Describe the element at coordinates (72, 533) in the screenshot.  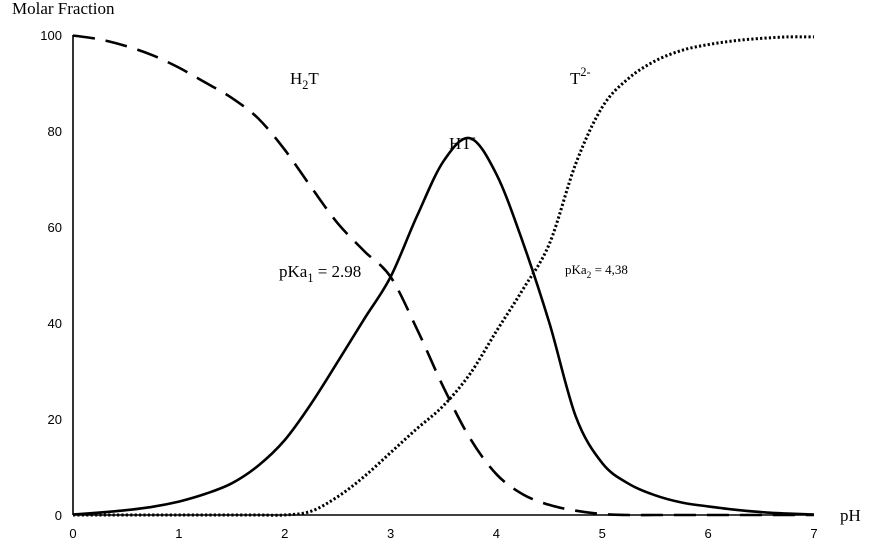
I see `x-tick-label: 0` at that location.